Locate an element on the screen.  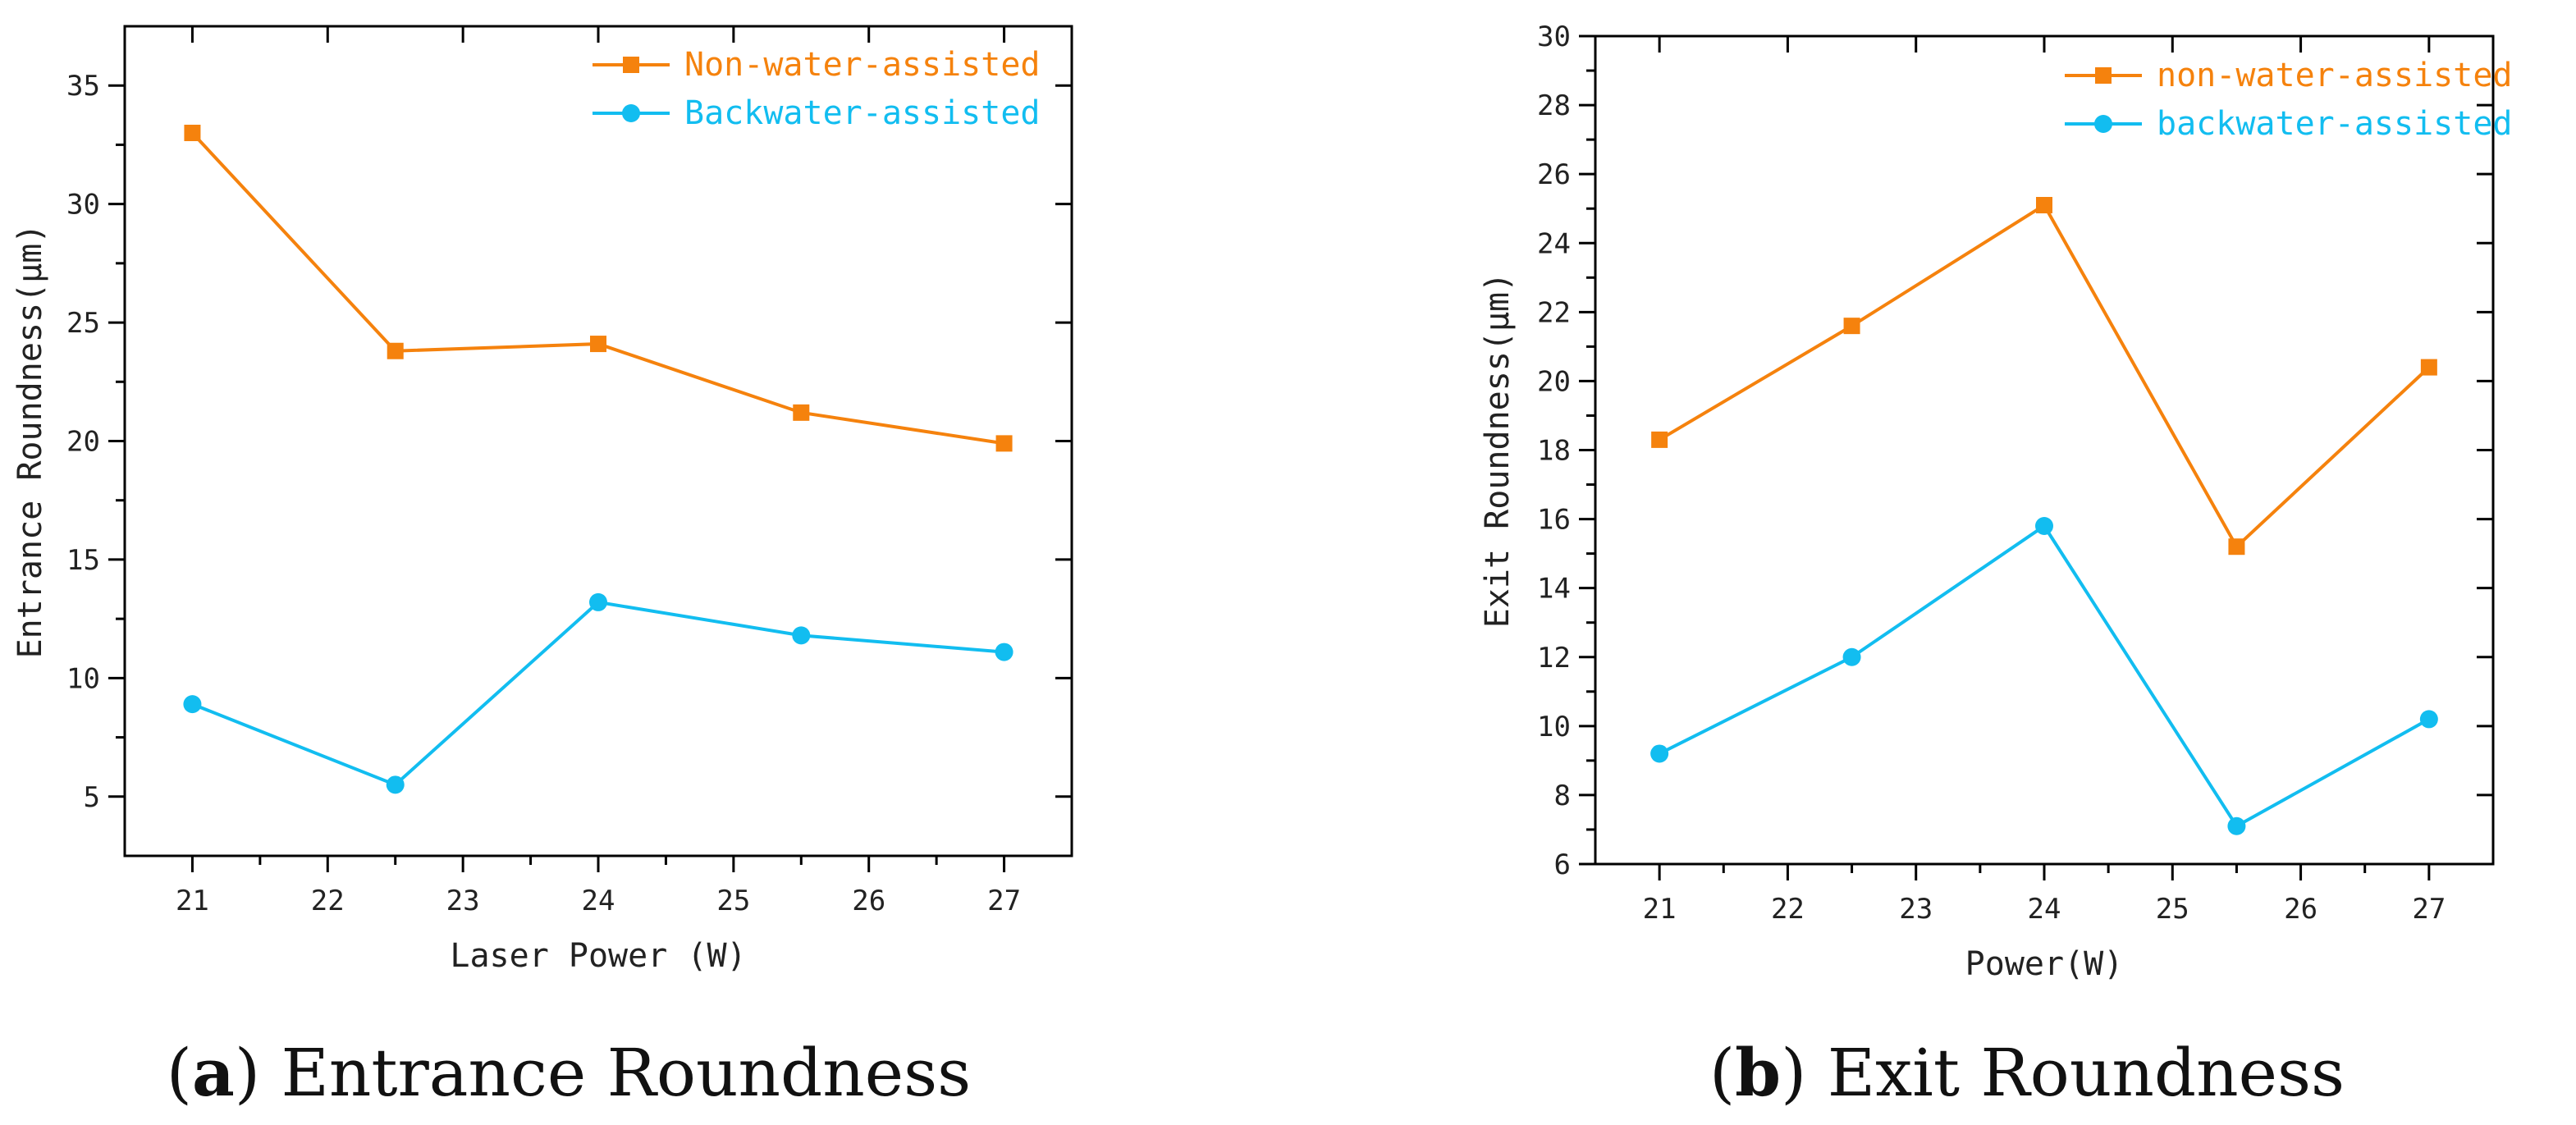
legend-label: backwater-assisted is located at coordinates (2334, 124).